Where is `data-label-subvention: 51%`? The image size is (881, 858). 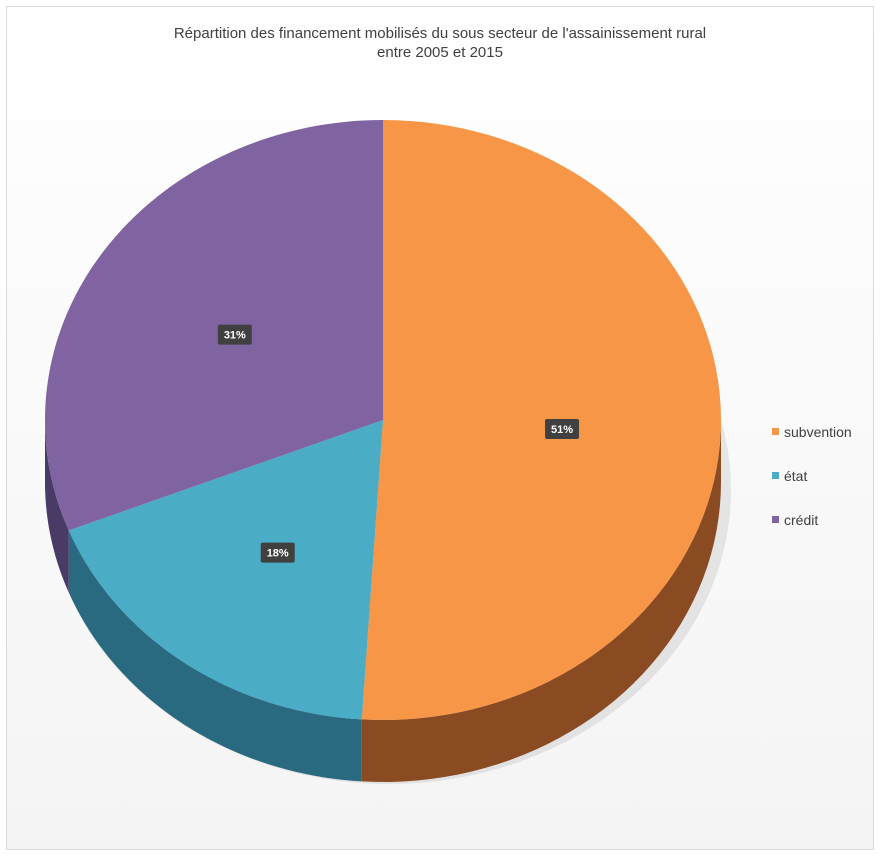
data-label-subvention: 51% is located at coordinates (562, 428).